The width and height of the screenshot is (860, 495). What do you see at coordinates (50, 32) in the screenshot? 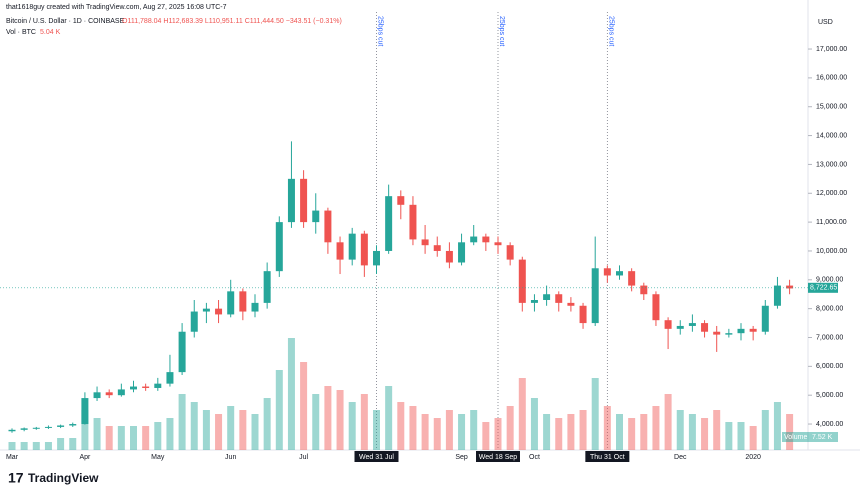
I see `volume-legend-value: 5.04 K` at bounding box center [50, 32].